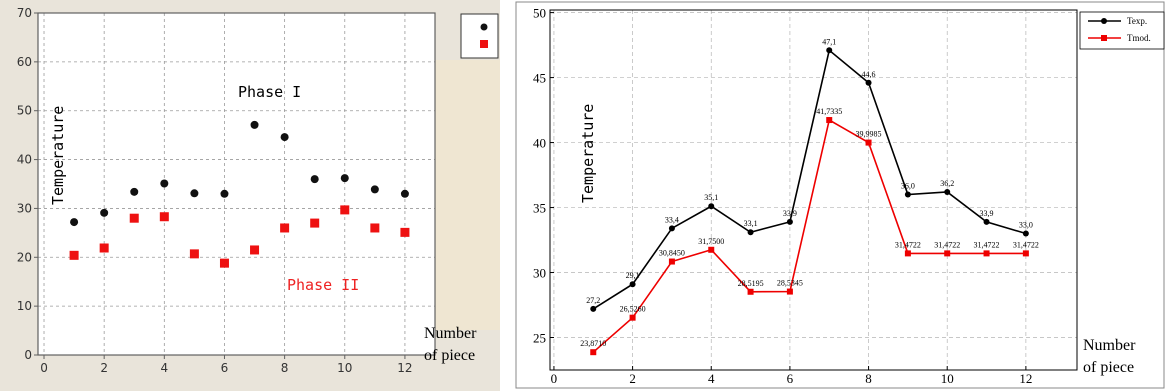  What do you see at coordinates (1108, 367) in the screenshot?
I see `right-side-label-line2: of piece` at bounding box center [1108, 367].